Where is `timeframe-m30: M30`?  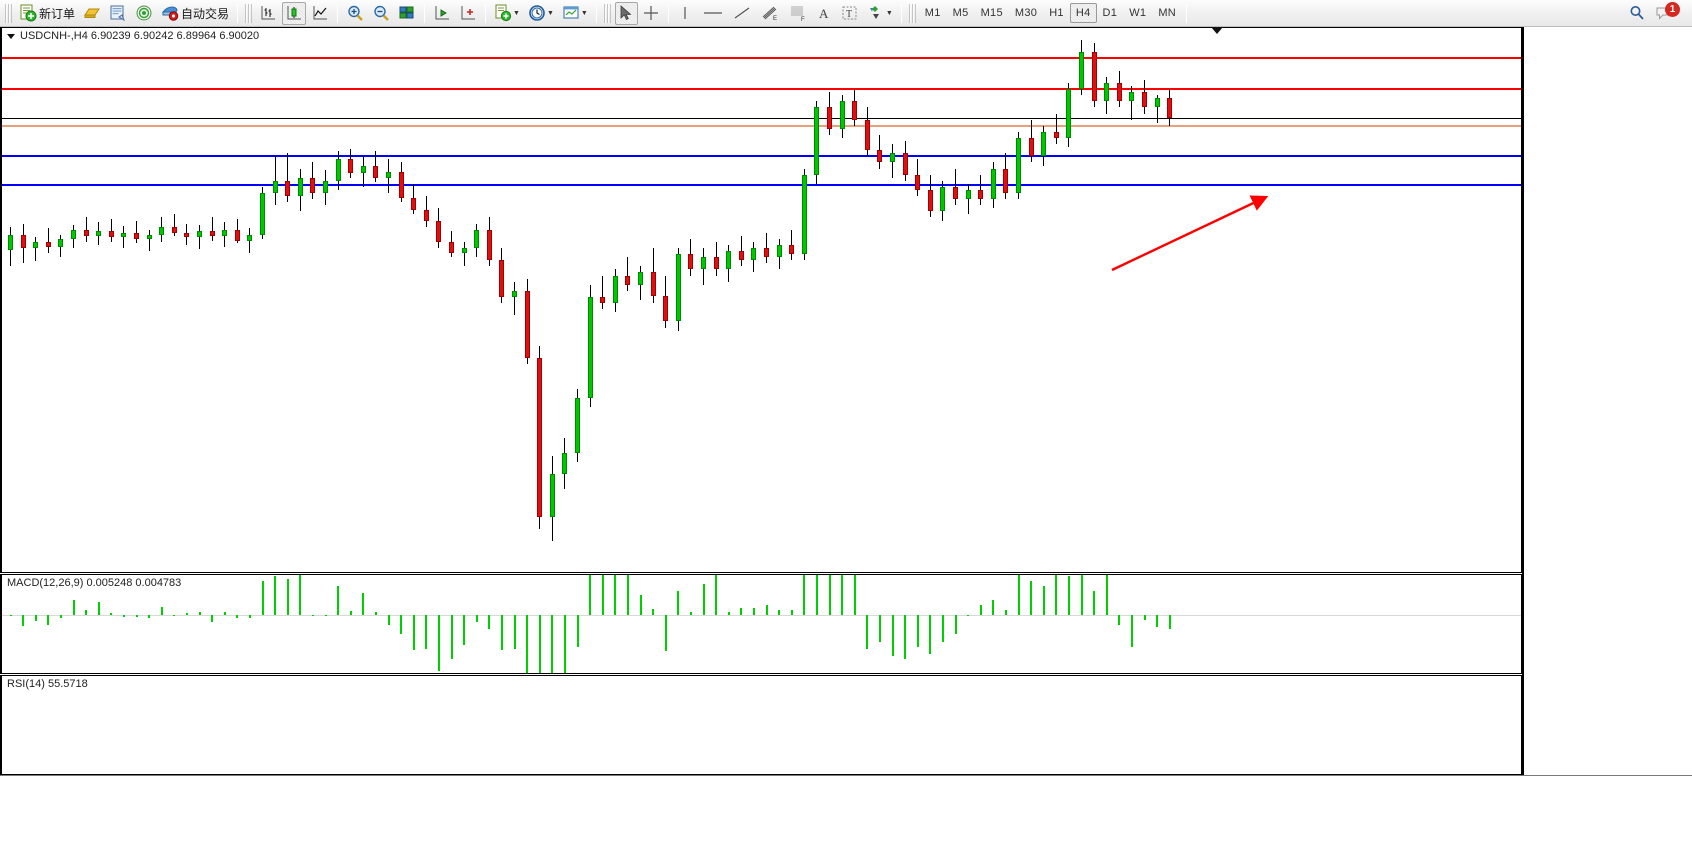
timeframe-m30: M30 is located at coordinates (1026, 13).